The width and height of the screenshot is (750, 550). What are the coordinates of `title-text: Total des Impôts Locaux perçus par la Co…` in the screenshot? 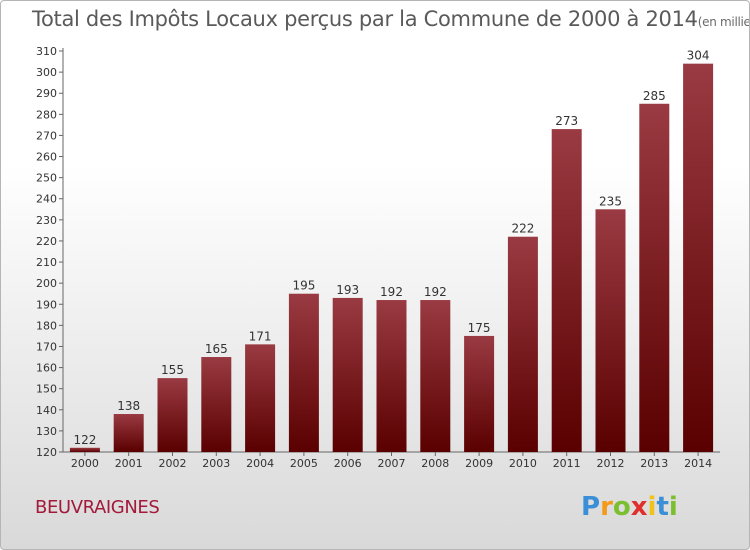 It's located at (365, 19).